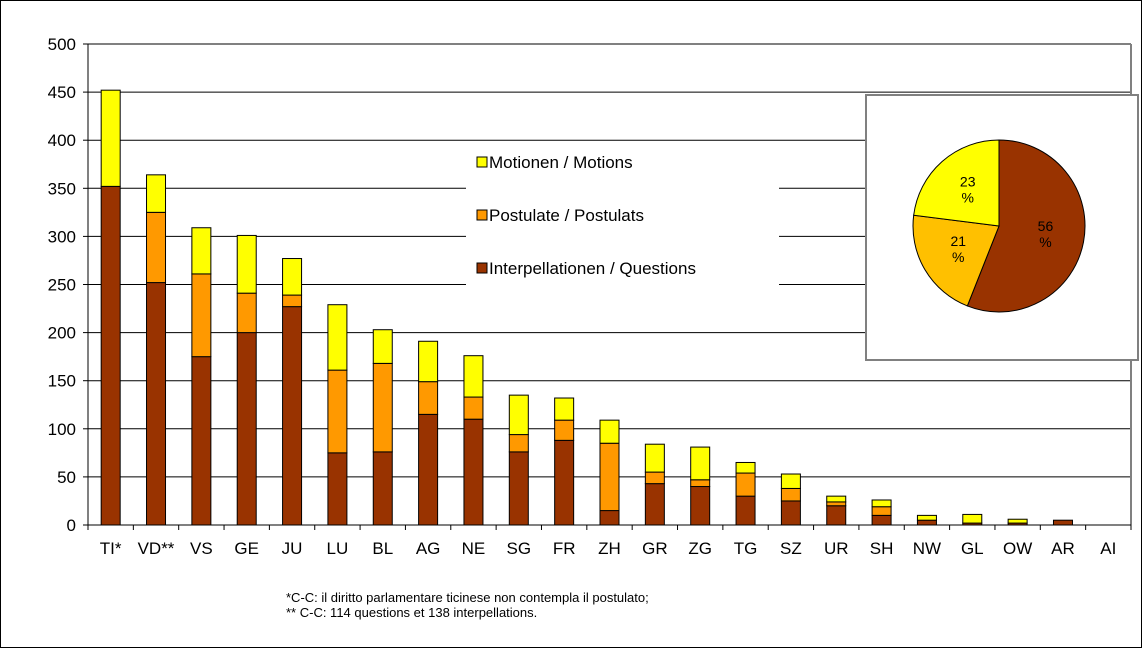 The height and width of the screenshot is (648, 1142). What do you see at coordinates (428, 548) in the screenshot?
I see `x-tick-label: AG` at bounding box center [428, 548].